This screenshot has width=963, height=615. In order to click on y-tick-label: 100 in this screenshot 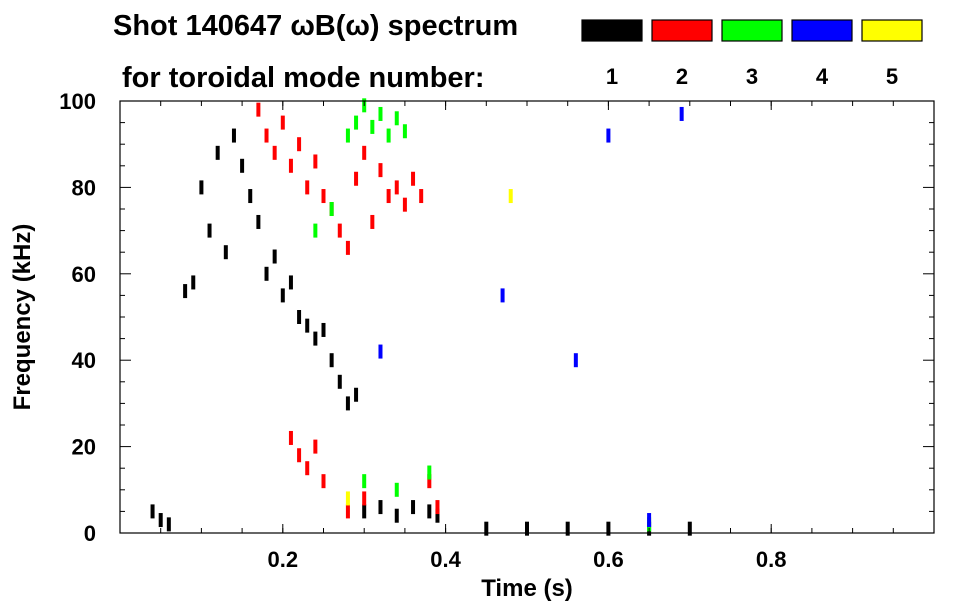, I will do `click(77, 101)`.